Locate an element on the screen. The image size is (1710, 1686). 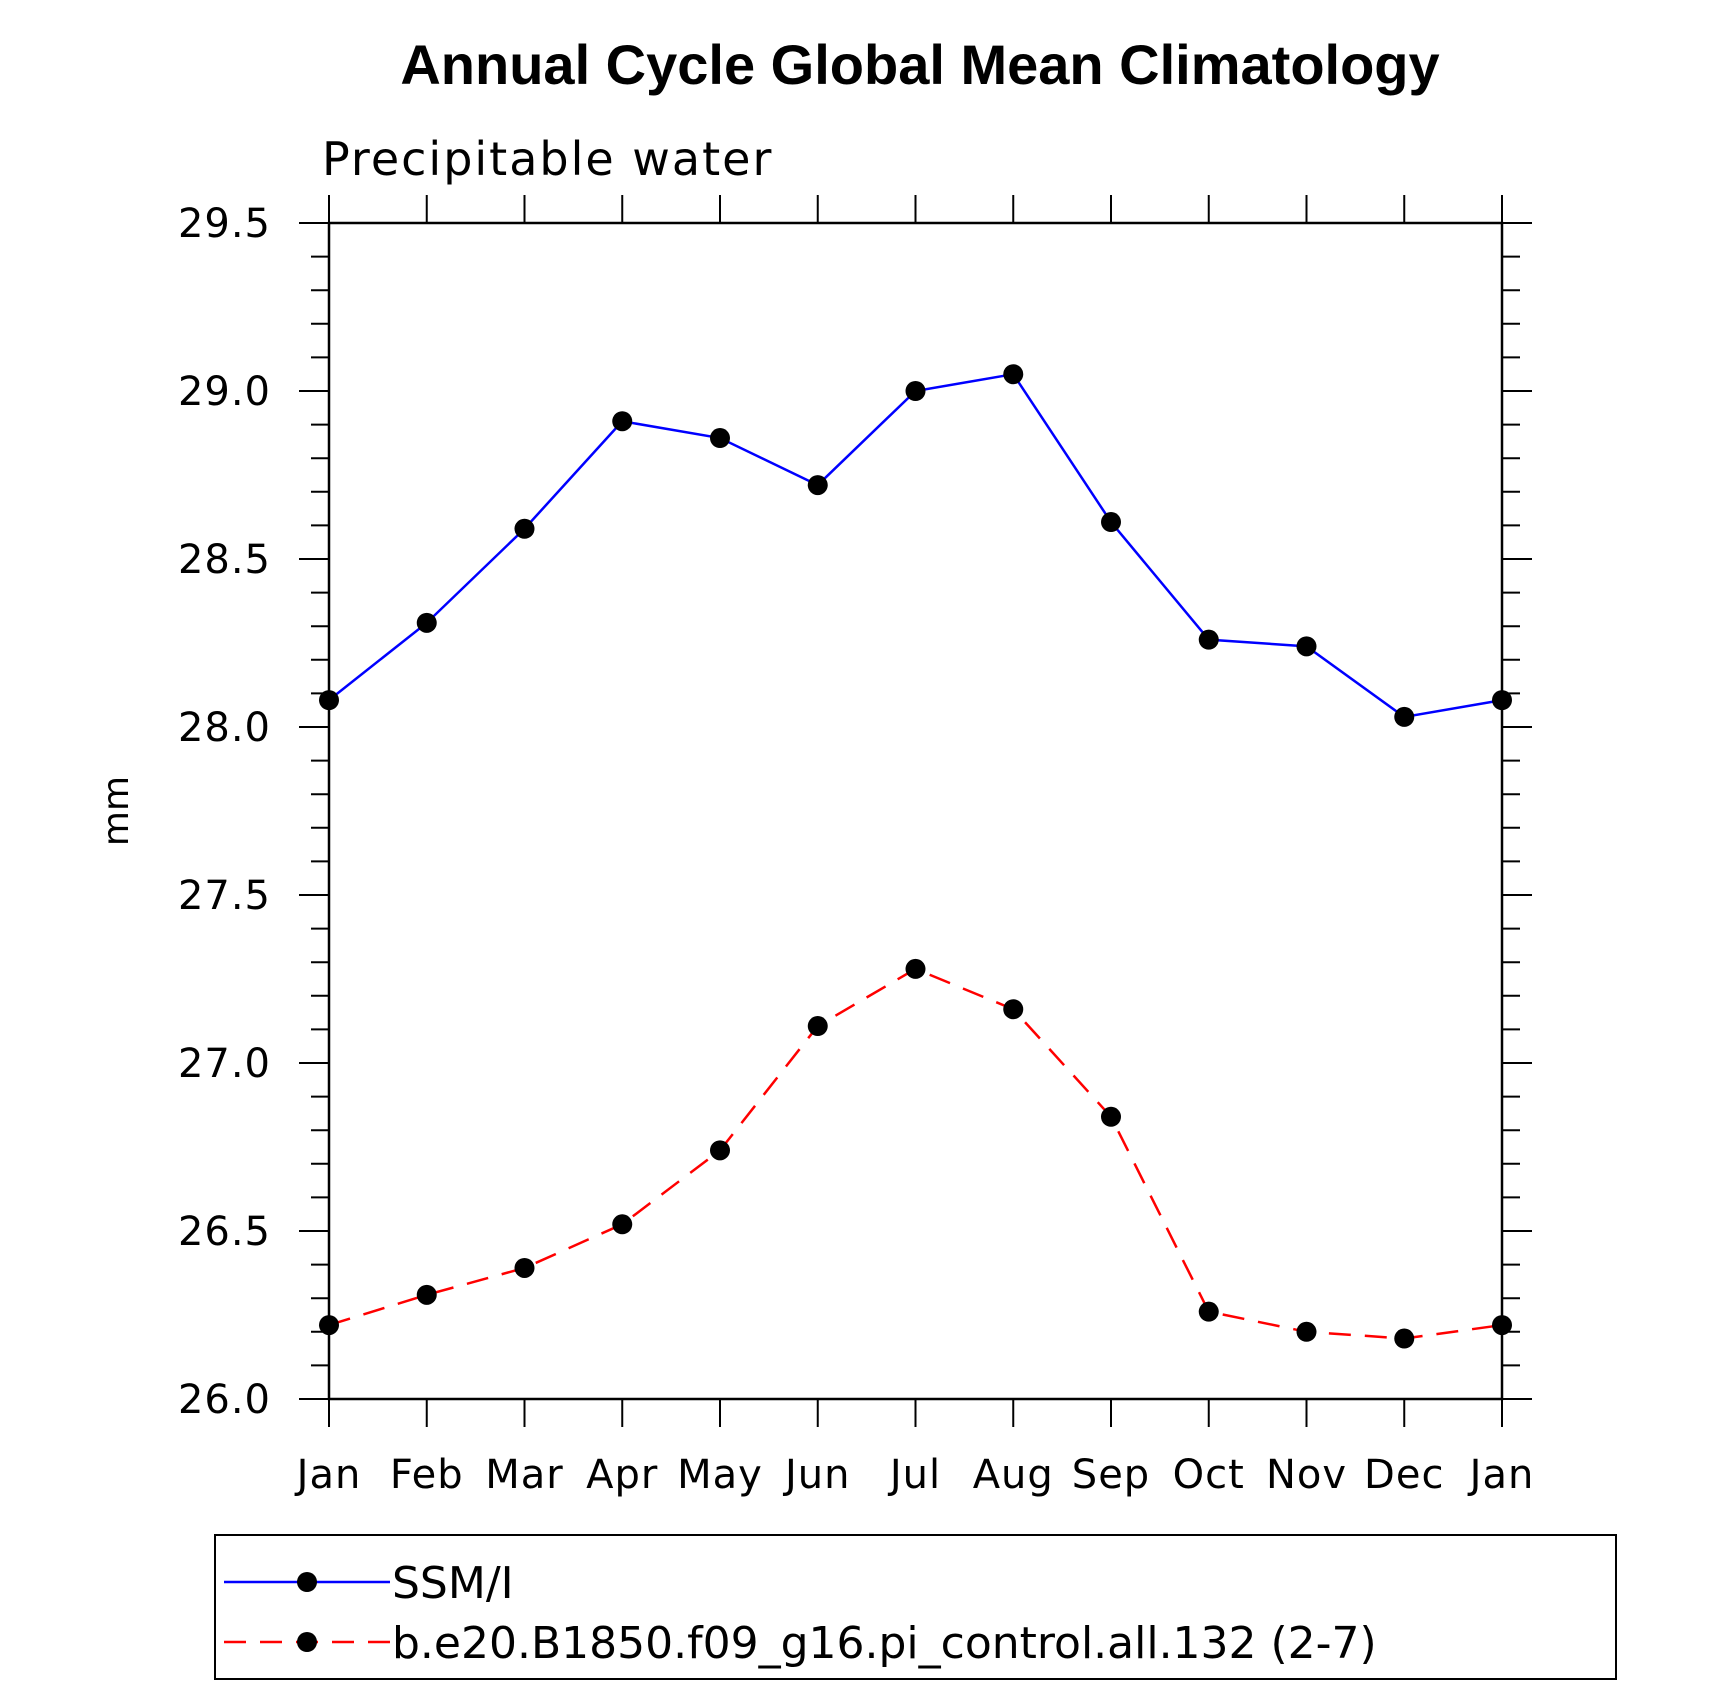
y-tick-label: 28.0 is located at coordinates (224, 728).